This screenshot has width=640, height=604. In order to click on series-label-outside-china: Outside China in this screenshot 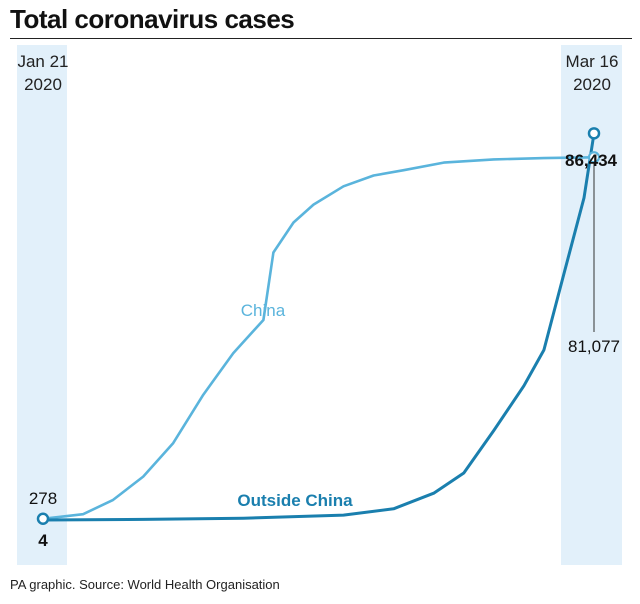, I will do `click(295, 500)`.